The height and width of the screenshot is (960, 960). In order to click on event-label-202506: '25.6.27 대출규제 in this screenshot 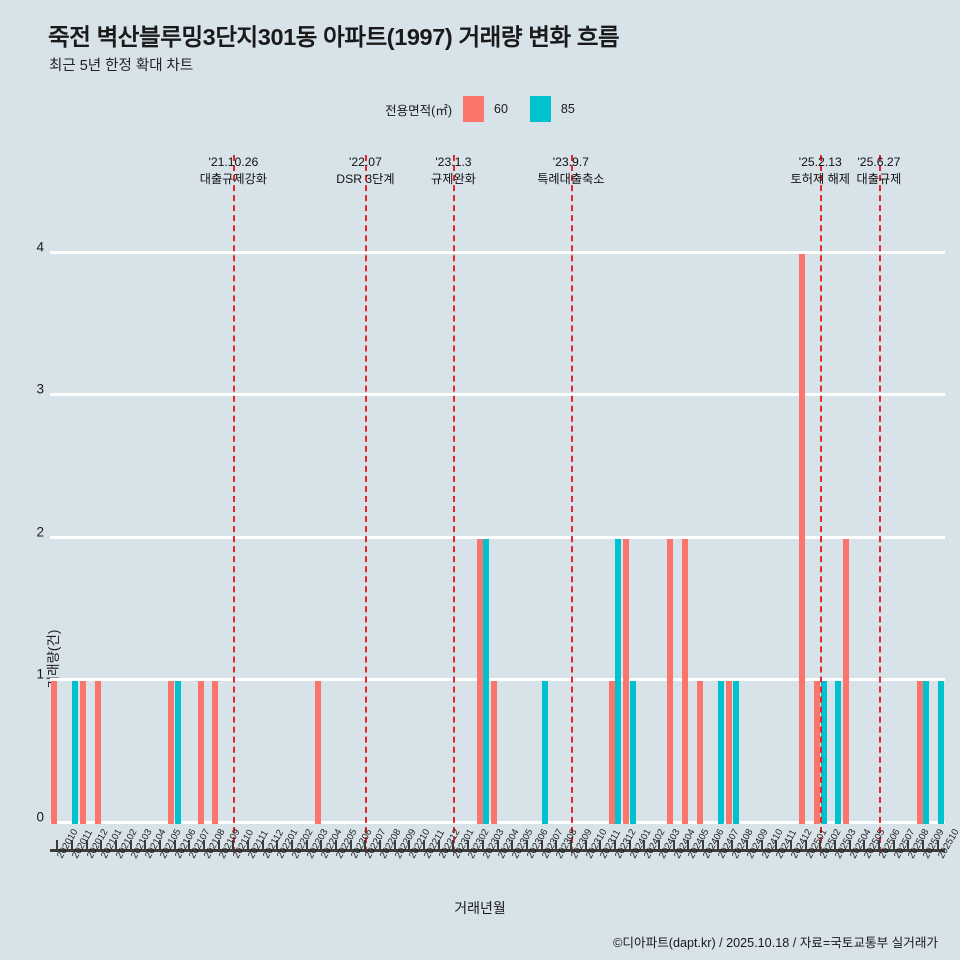, I will do `click(879, 171)`.